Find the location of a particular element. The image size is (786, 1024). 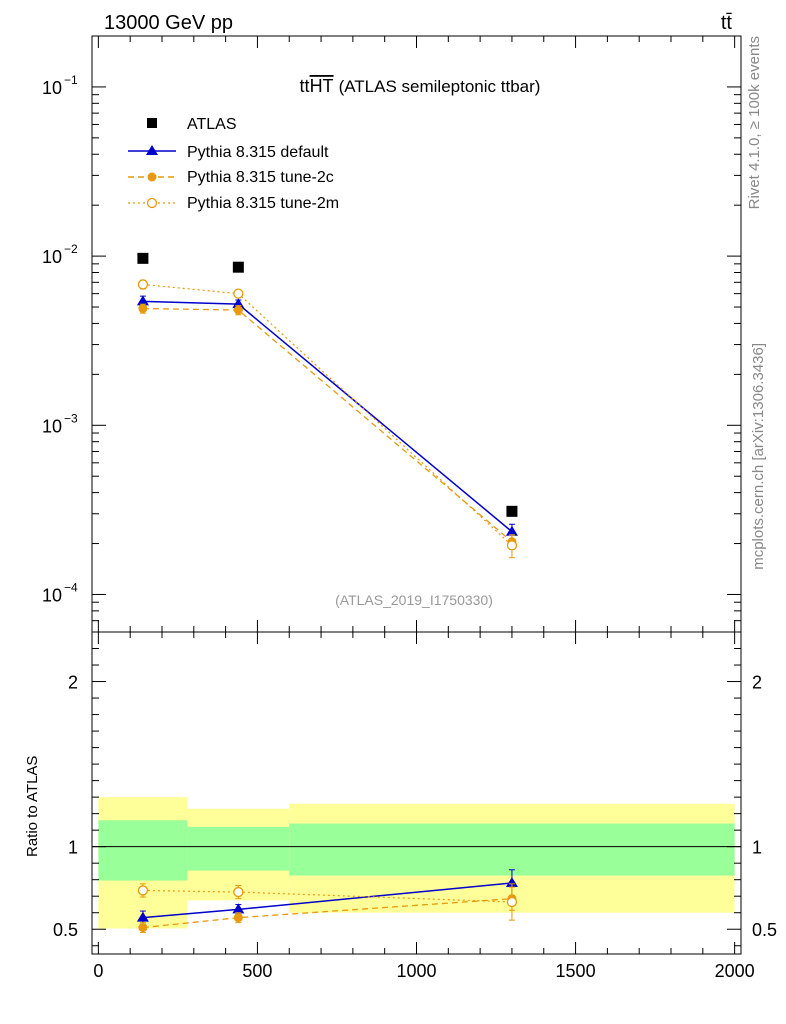

ratio-tick-label: 0.5 is located at coordinates (65, 930).